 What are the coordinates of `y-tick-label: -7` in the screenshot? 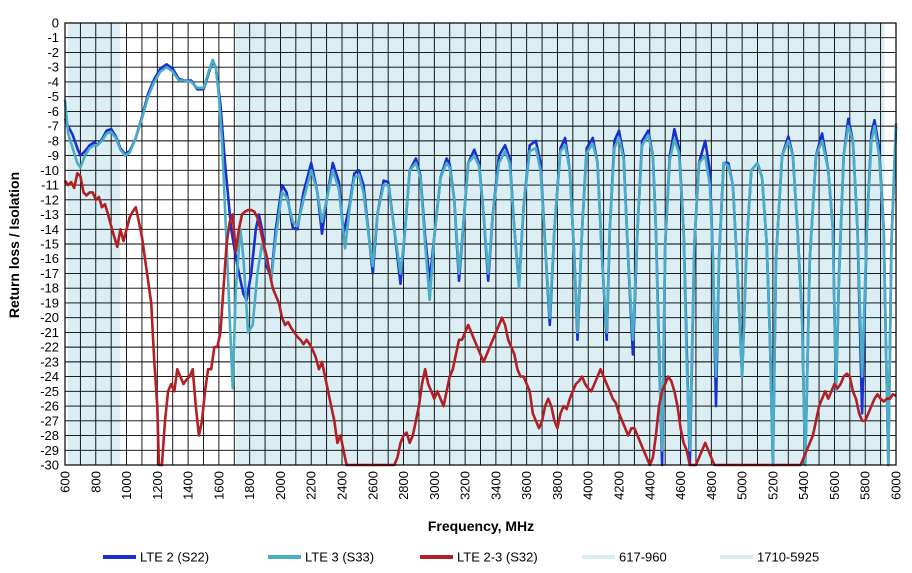 It's located at (53, 126).